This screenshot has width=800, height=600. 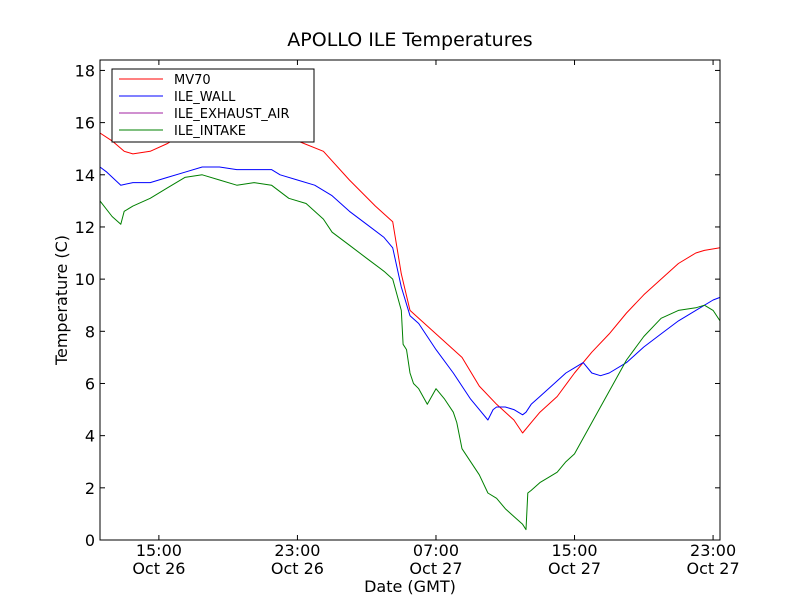 I want to click on y-tick-label: 4, so click(x=90, y=436).